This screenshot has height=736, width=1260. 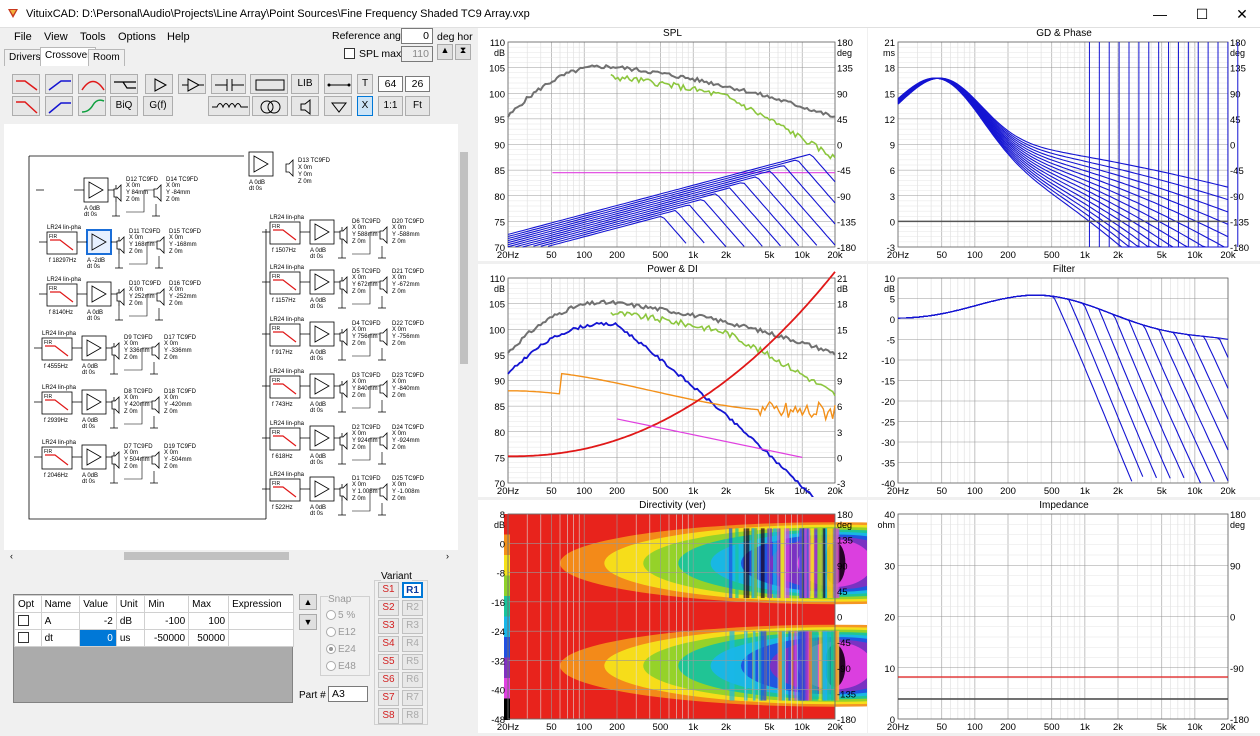 I want to click on text-button: T, so click(x=365, y=84).